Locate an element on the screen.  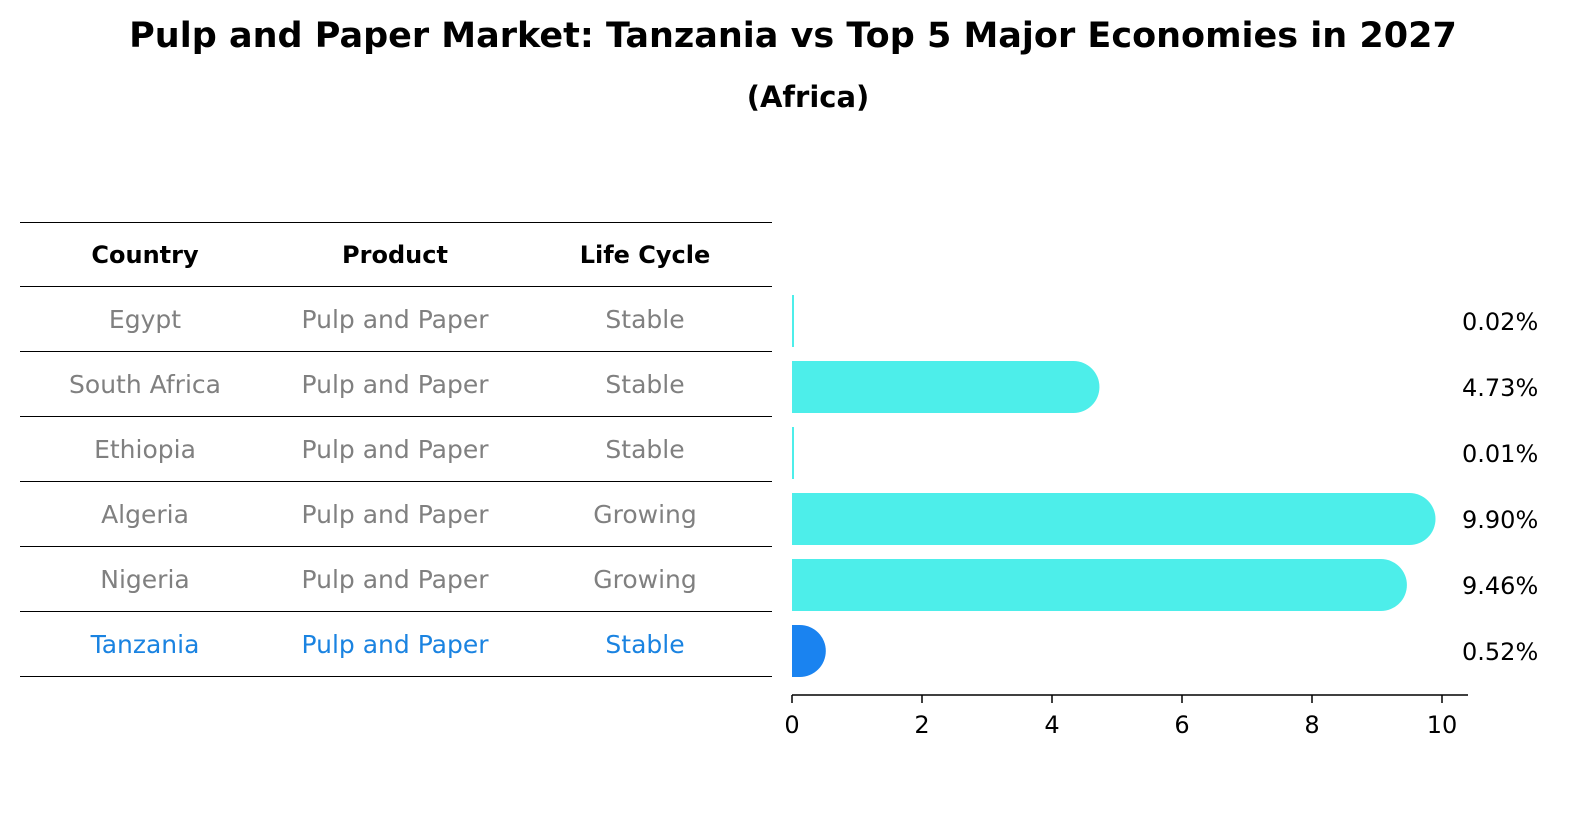
table-row: Algeria Pulp and Paper Growing is located at coordinates (396, 514).